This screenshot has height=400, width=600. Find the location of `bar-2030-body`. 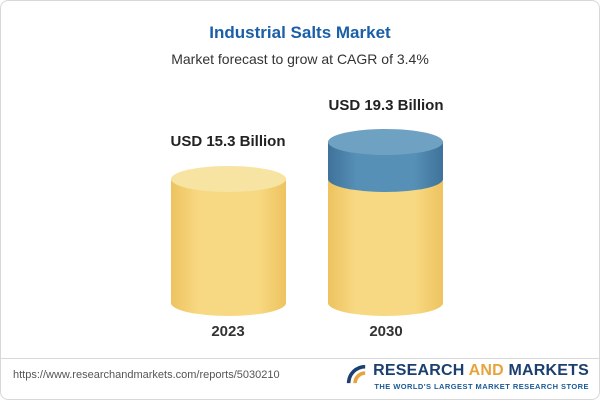

bar-2030-body is located at coordinates (385, 241).